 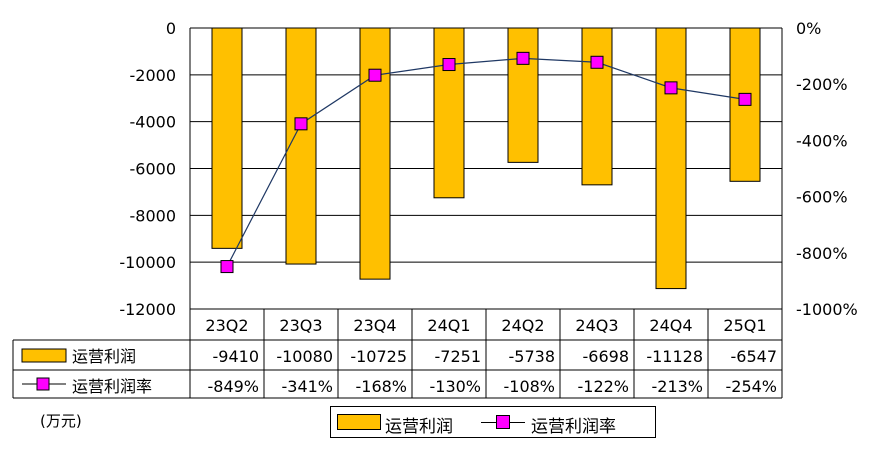 I want to click on row-line-marker, so click(x=43, y=384).